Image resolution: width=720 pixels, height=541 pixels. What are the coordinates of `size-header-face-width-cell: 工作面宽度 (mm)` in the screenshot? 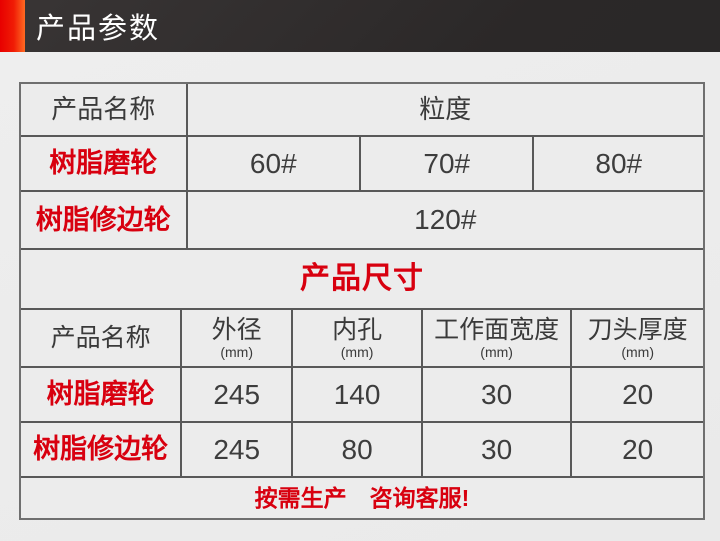 It's located at (496, 338).